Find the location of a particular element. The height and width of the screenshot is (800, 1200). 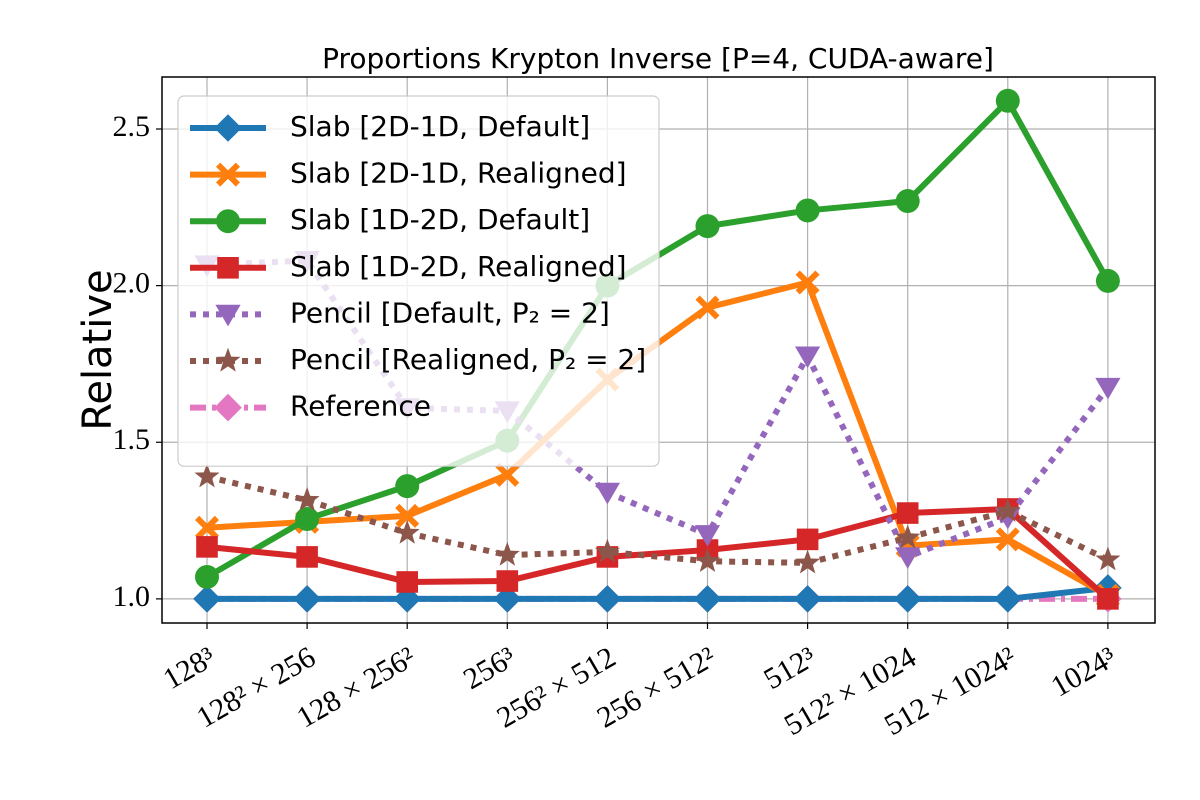

y-tick-label: 1.5 is located at coordinates (132, 439).